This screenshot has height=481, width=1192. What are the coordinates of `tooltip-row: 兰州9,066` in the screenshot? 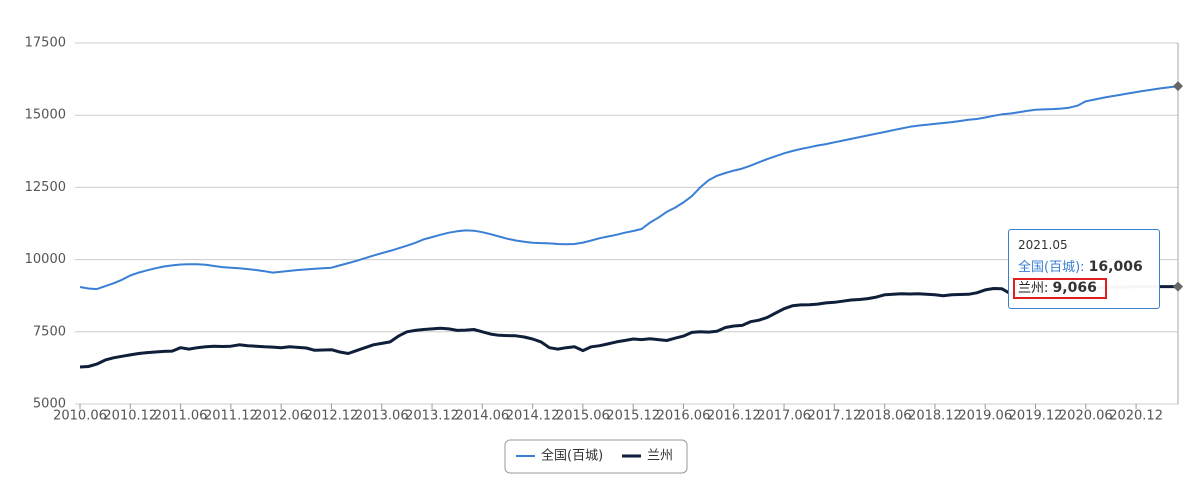 It's located at (1088, 288).